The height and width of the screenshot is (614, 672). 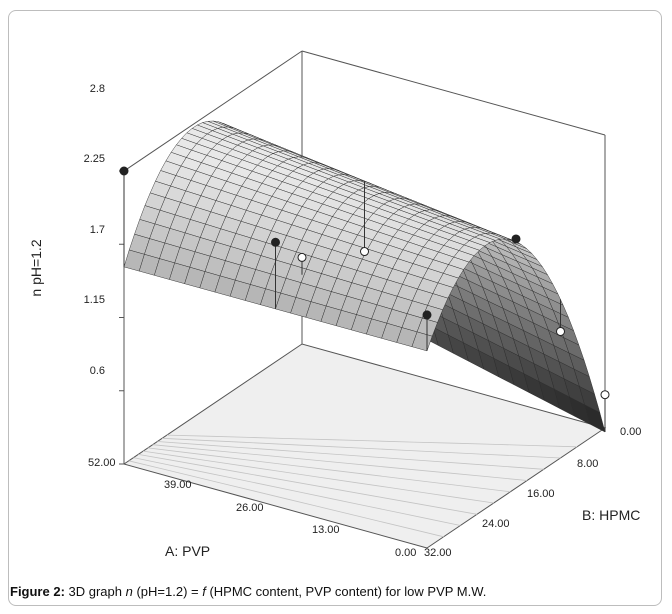 I want to click on caption-f: f, so click(x=204, y=591).